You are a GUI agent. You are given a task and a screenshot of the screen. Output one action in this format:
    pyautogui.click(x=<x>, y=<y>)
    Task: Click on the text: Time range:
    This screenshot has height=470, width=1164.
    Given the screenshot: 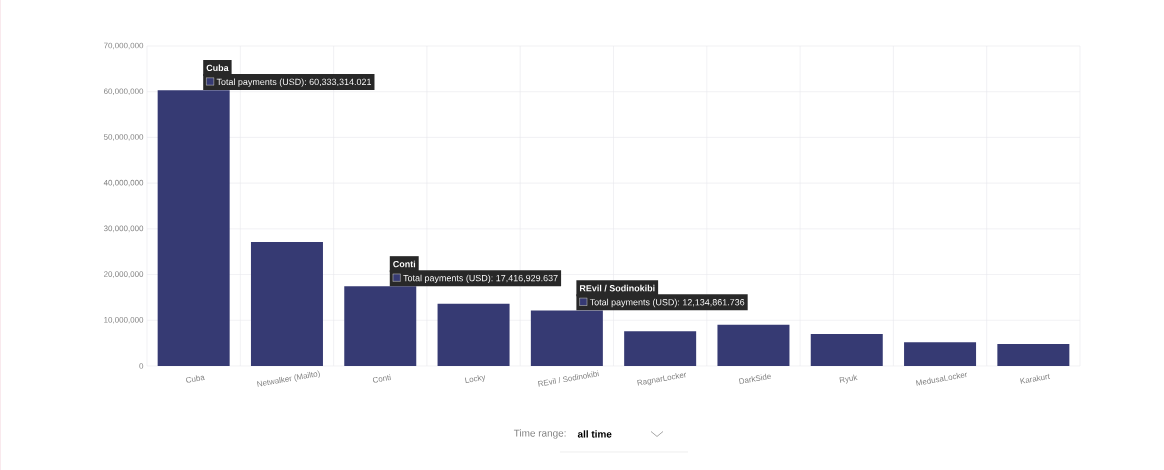 What is the action you would take?
    pyautogui.click(x=539, y=434)
    